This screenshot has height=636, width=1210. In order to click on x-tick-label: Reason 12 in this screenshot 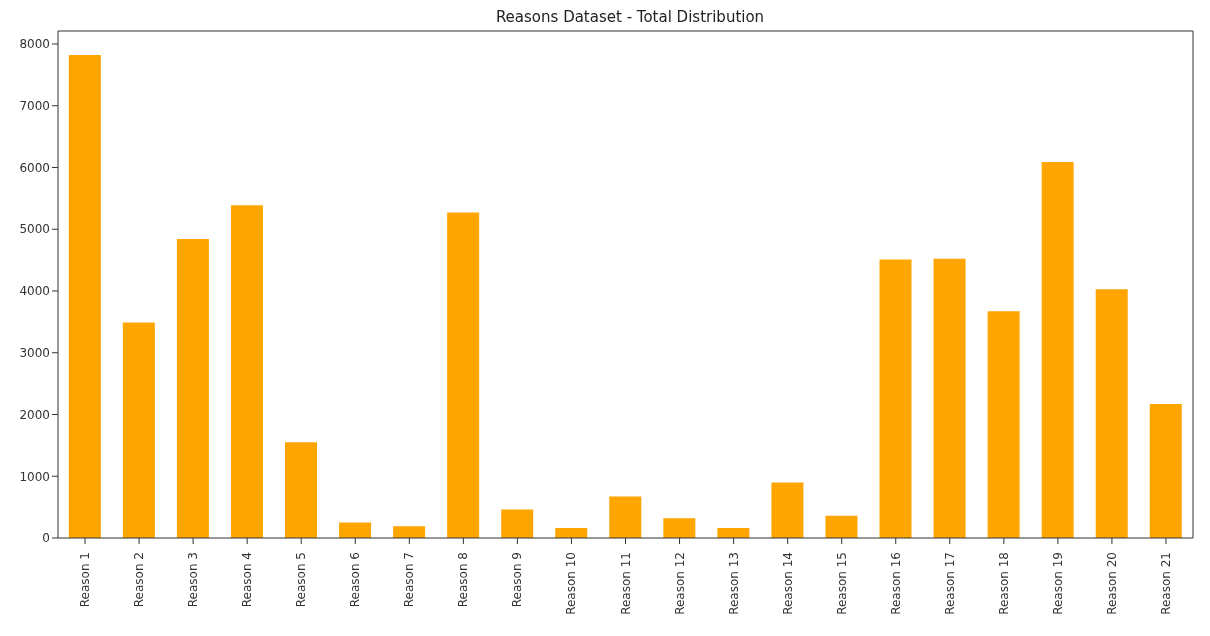, I will do `click(679, 583)`.